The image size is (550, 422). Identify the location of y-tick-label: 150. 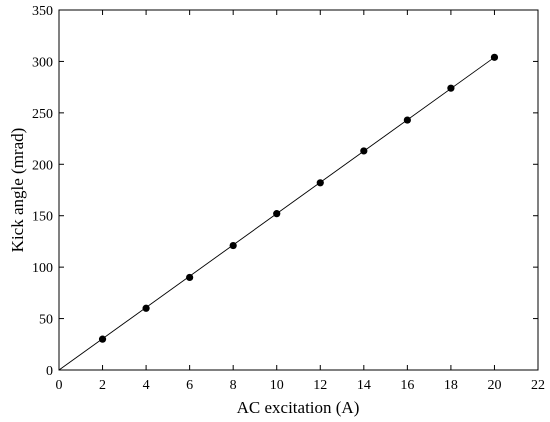
(42, 217).